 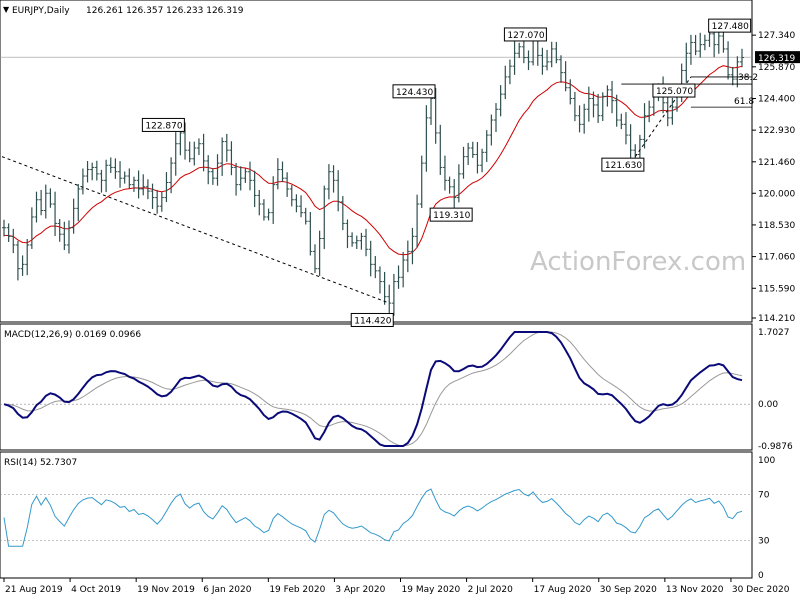 What do you see at coordinates (776, 36) in the screenshot?
I see `price-tick-label: 127.340` at bounding box center [776, 36].